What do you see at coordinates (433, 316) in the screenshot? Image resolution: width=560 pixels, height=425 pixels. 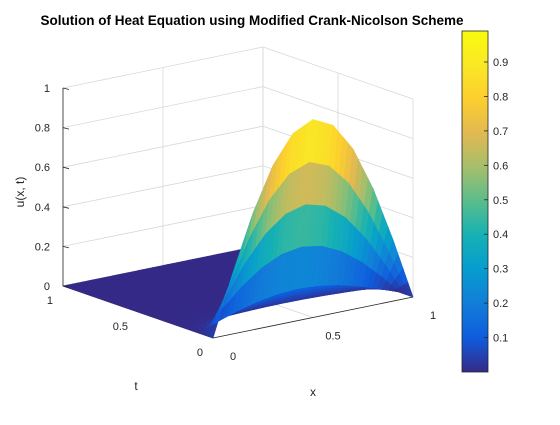 I see `x-tick-label: 1` at bounding box center [433, 316].